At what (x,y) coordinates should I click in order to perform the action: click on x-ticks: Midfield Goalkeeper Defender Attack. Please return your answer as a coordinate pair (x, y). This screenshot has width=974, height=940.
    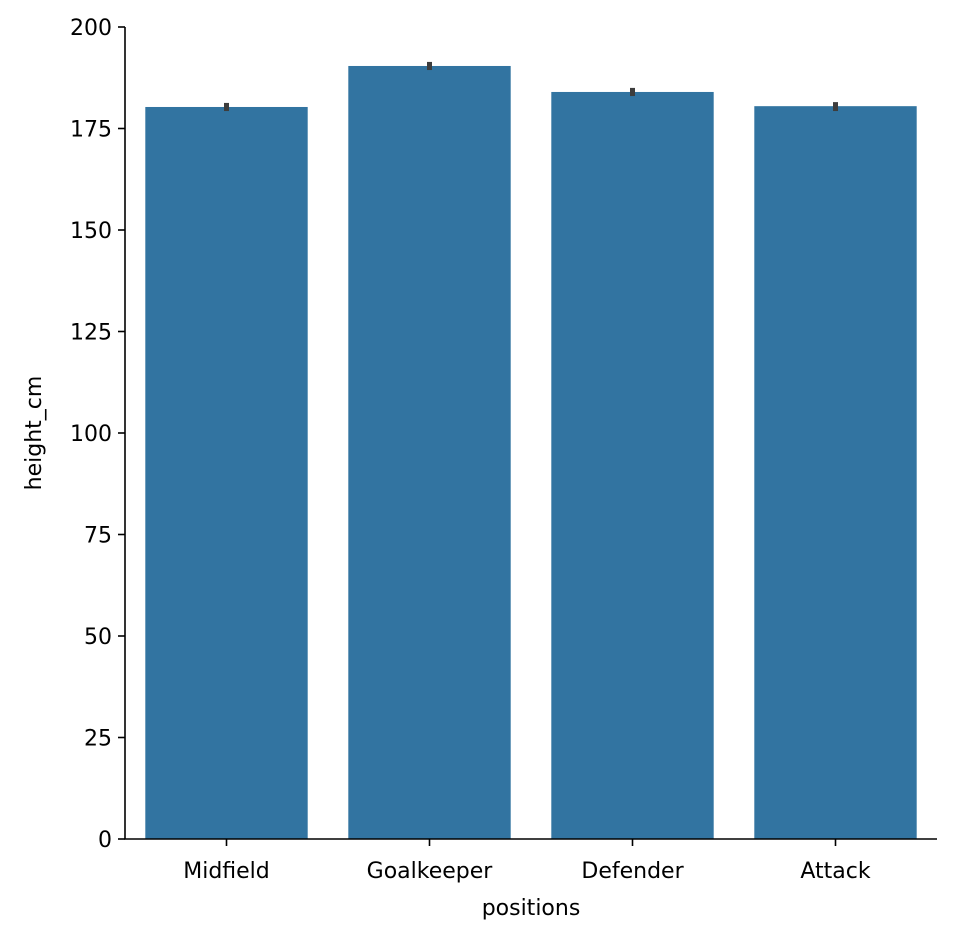
    Looking at the image, I should click on (527, 861).